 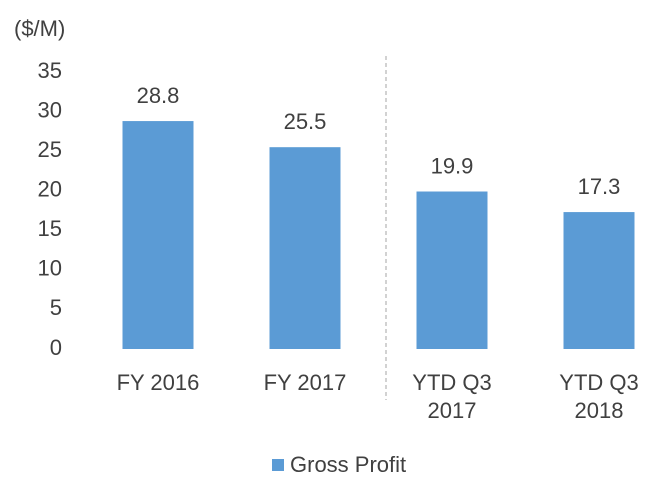 What do you see at coordinates (452, 165) in the screenshot?
I see `value-label: 19.9` at bounding box center [452, 165].